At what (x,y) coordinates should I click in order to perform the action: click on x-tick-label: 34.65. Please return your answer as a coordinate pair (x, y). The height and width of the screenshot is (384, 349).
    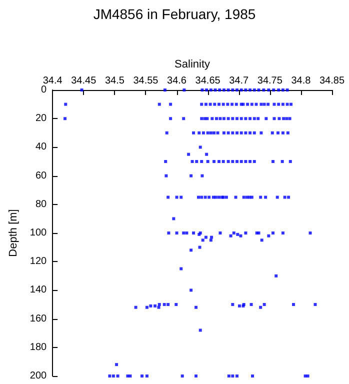
    Looking at the image, I should click on (208, 81).